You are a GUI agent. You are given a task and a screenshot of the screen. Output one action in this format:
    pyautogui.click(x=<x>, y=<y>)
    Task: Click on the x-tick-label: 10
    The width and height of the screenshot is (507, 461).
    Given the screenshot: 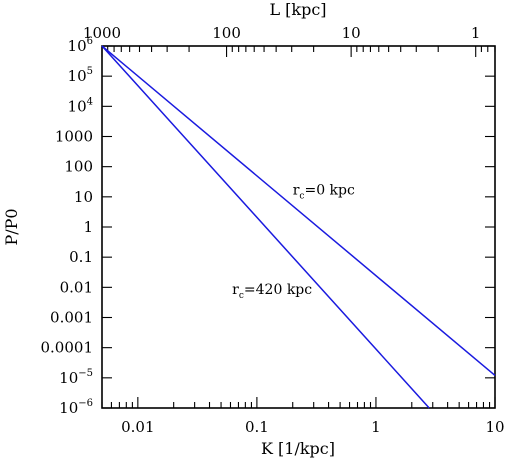 What is the action you would take?
    pyautogui.click(x=494, y=427)
    